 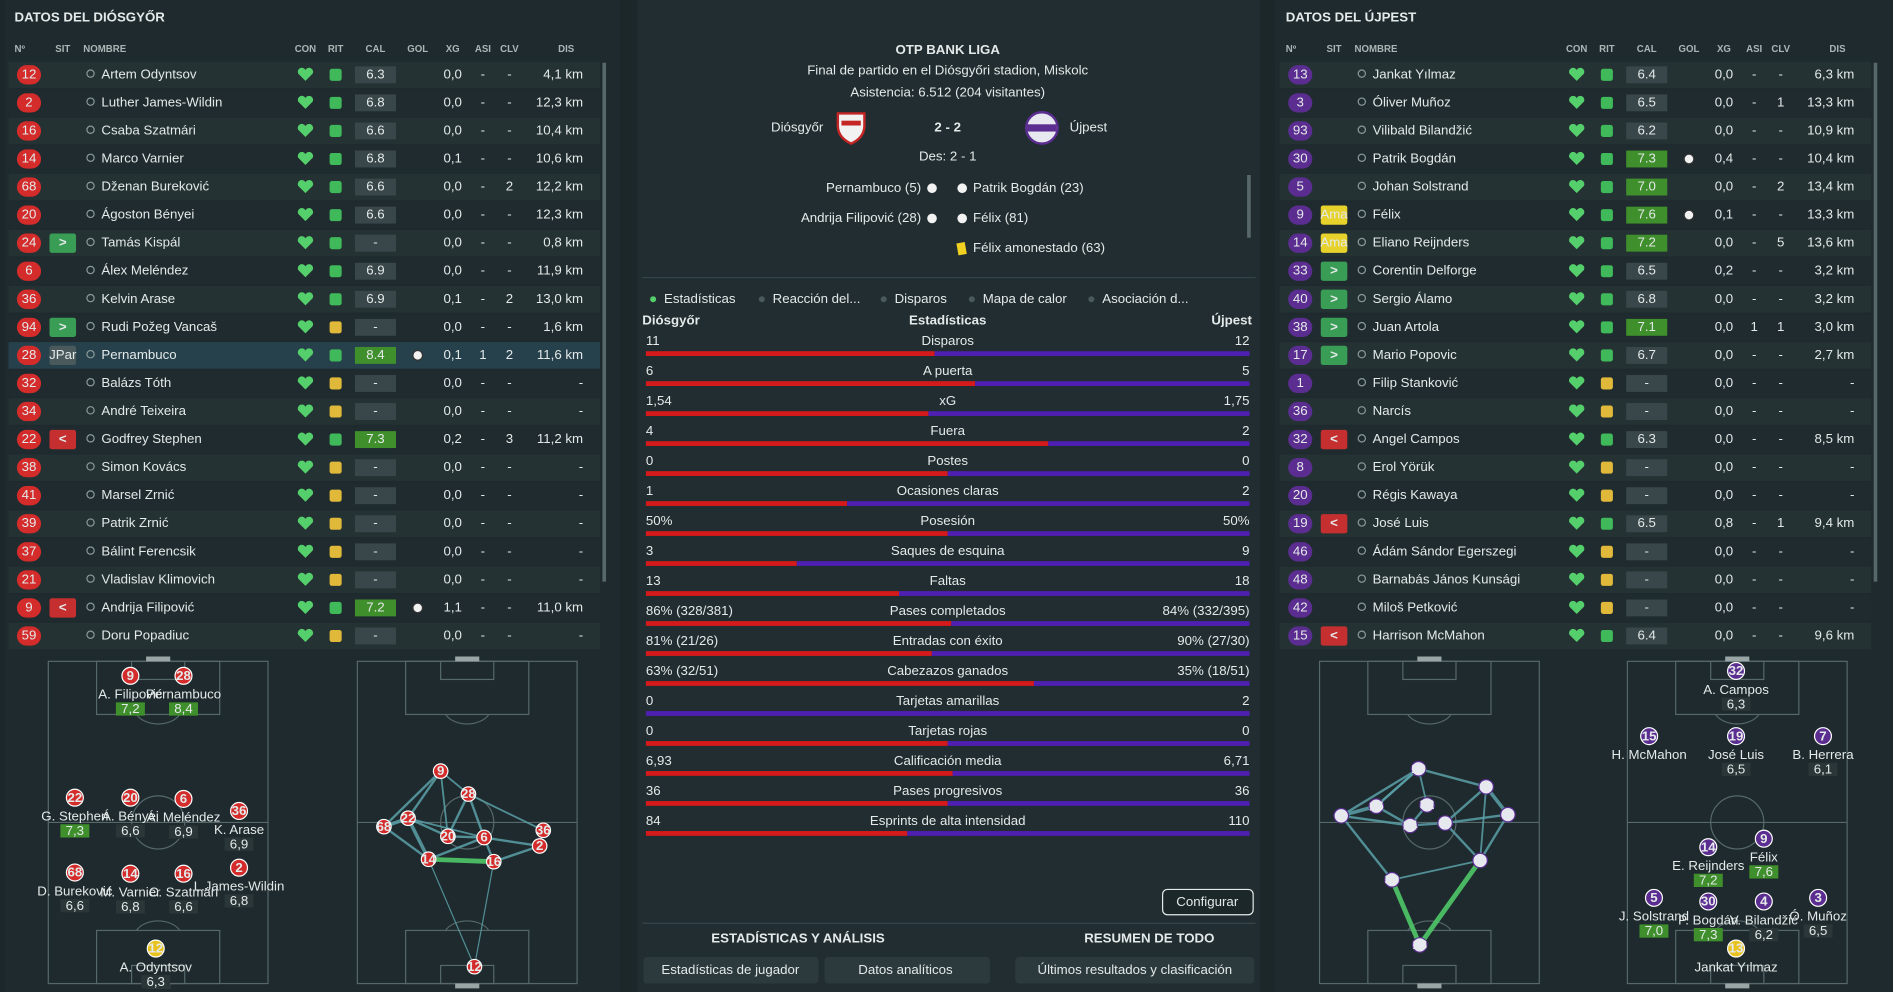 I want to click on home-event: Andrija Filipović (28), so click(x=861, y=217).